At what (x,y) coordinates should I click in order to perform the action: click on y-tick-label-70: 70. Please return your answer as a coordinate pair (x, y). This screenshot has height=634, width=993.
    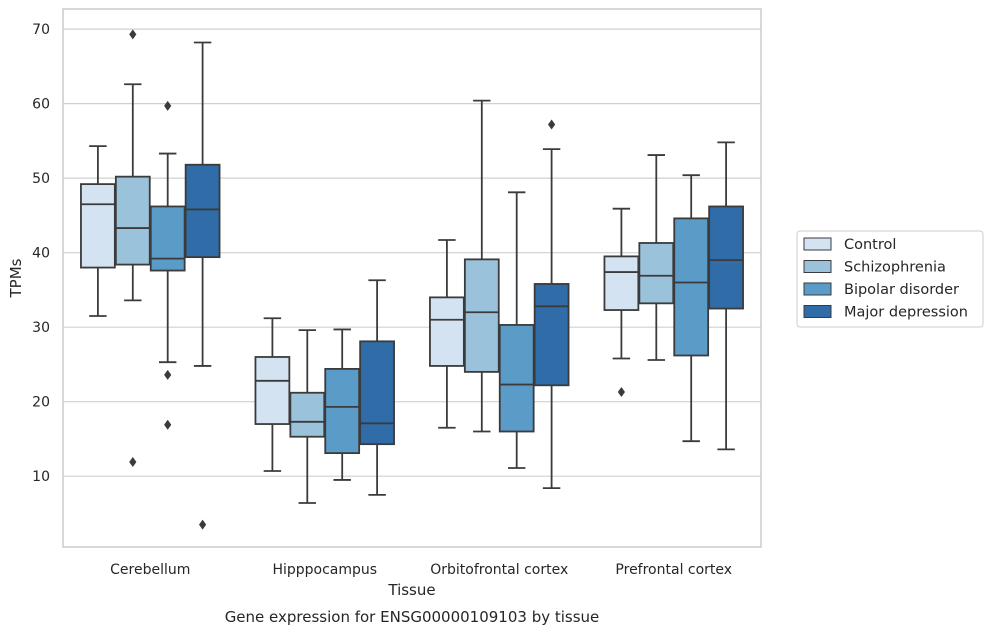
    Looking at the image, I should click on (41, 30).